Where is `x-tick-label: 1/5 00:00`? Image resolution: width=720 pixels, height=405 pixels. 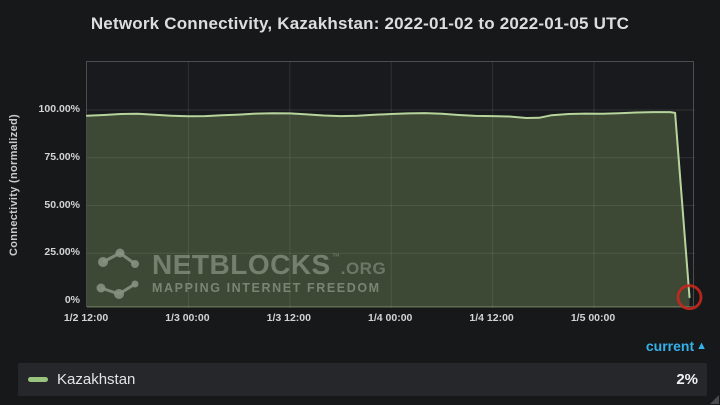
x-tick-label: 1/5 00:00 is located at coordinates (593, 318).